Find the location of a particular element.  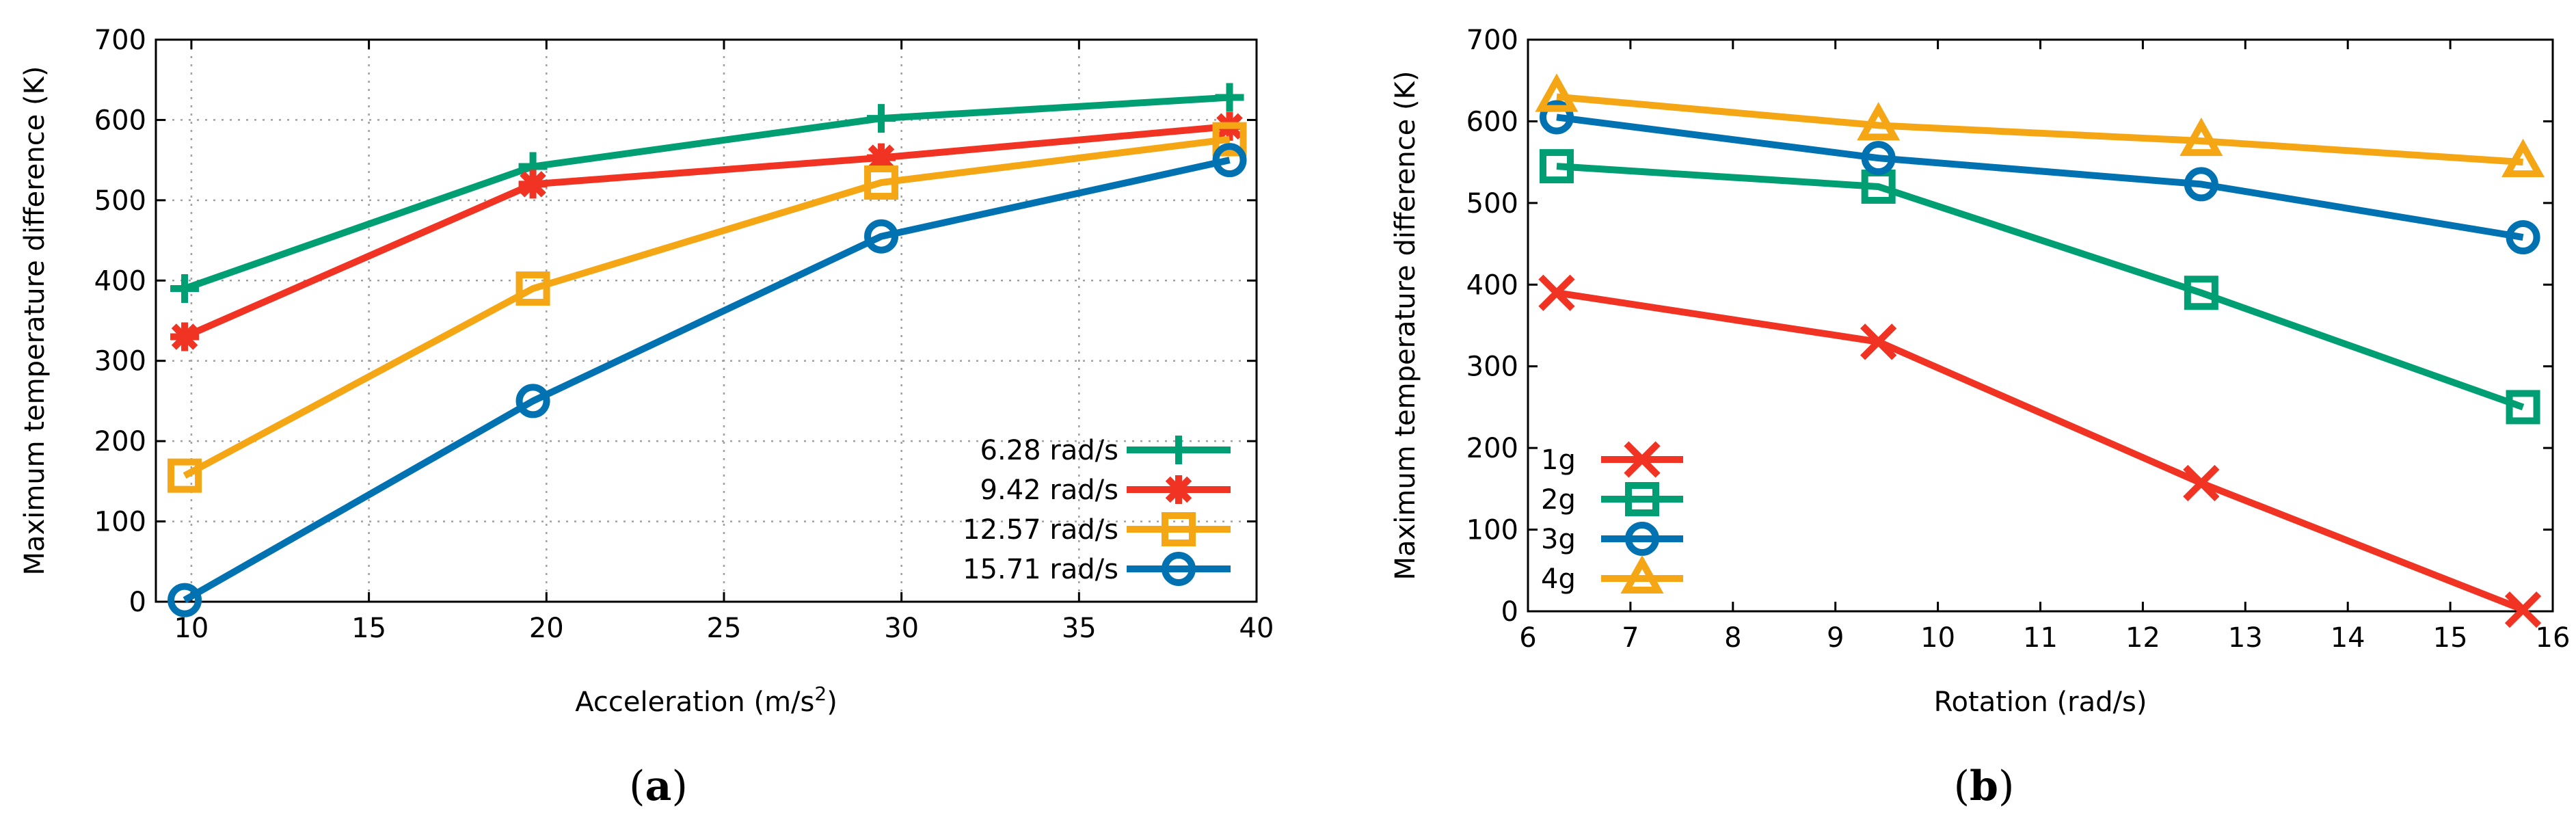

x-axis-title: Rotation (rad/s) is located at coordinates (2040, 702).